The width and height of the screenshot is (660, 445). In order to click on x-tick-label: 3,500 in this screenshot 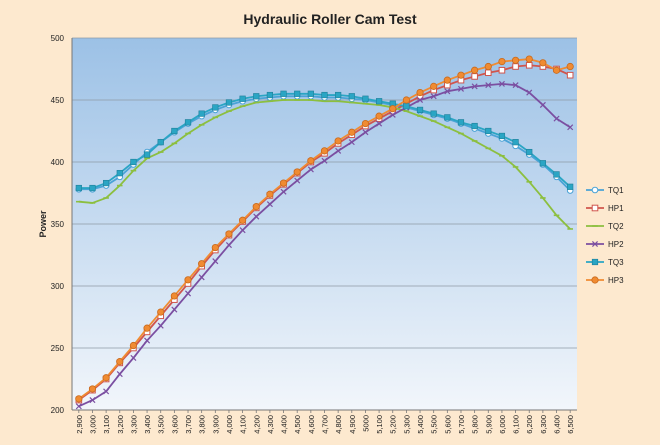, I will do `click(161, 424)`.